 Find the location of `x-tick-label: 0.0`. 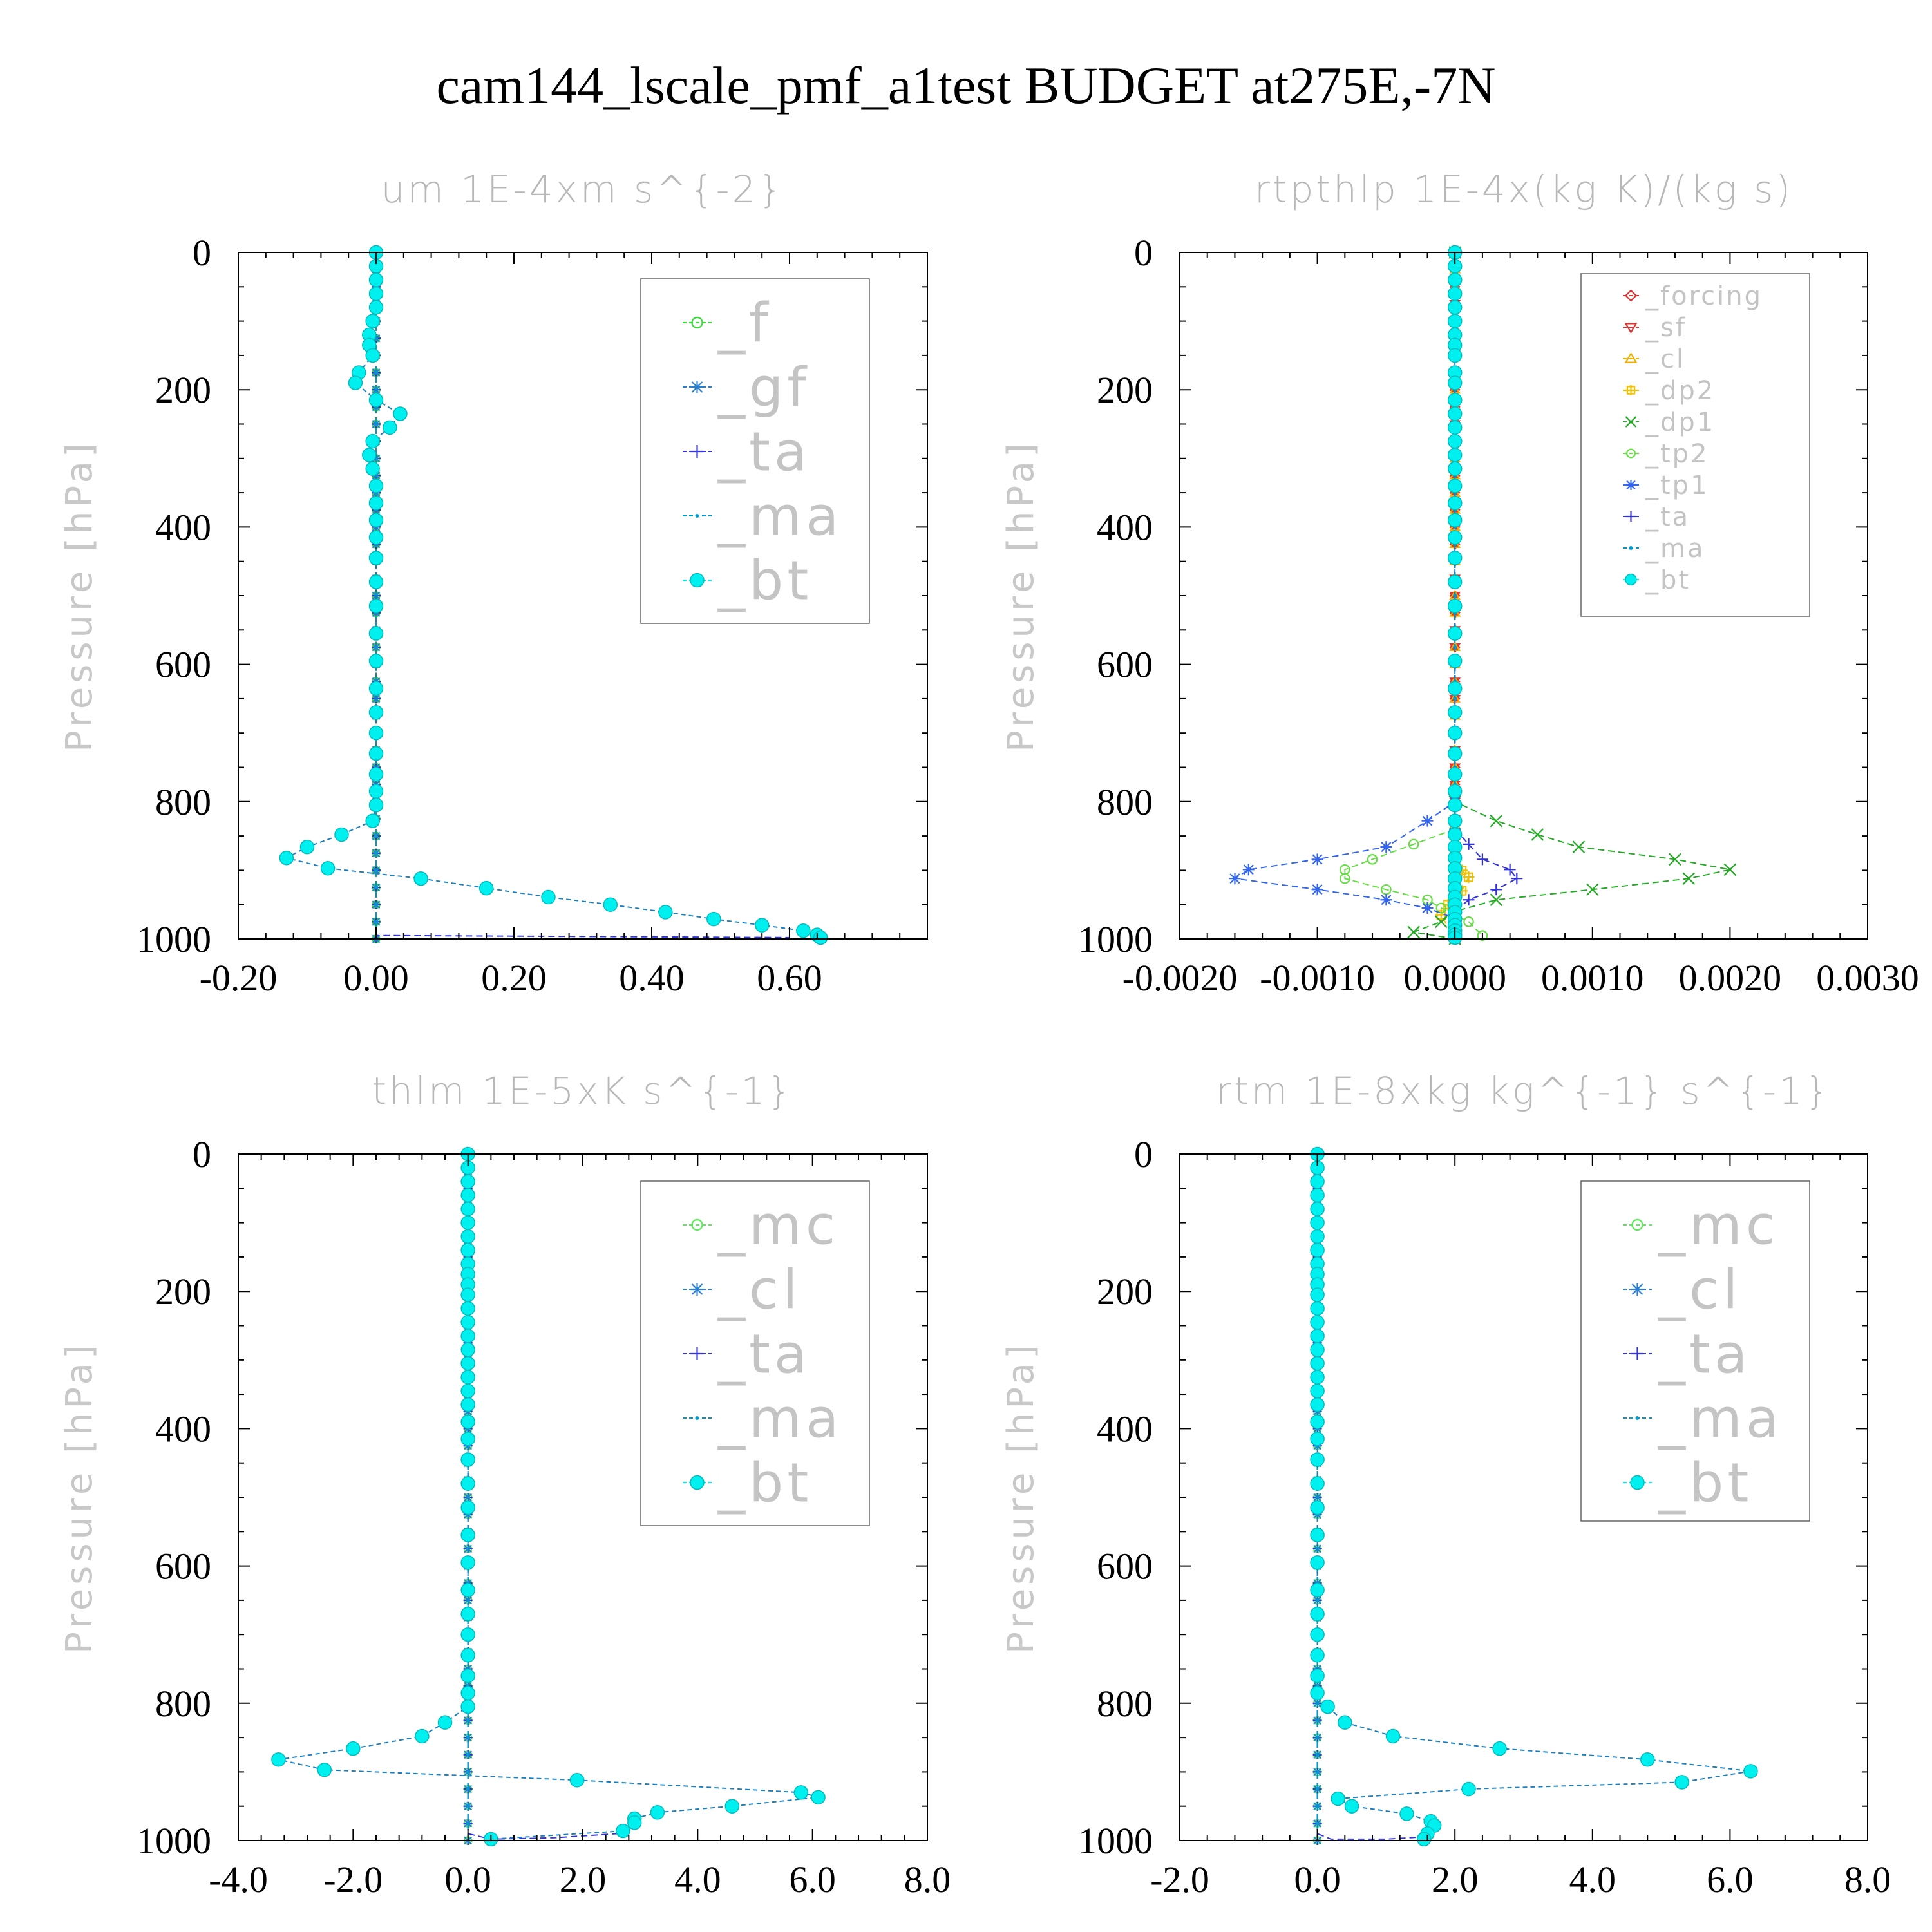

x-tick-label: 0.0 is located at coordinates (1318, 1880).